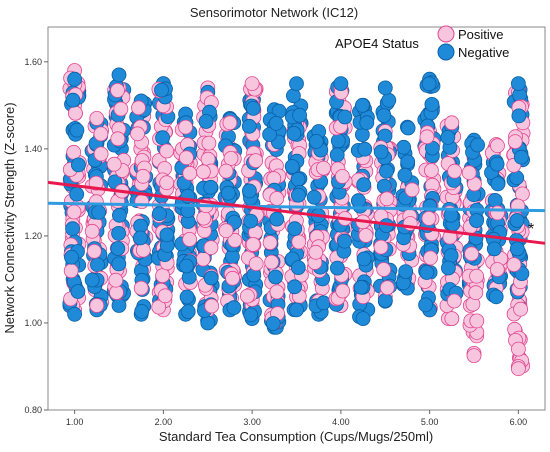 The image size is (550, 452). I want to click on y-tick-label: 1.40, so click(33, 149).